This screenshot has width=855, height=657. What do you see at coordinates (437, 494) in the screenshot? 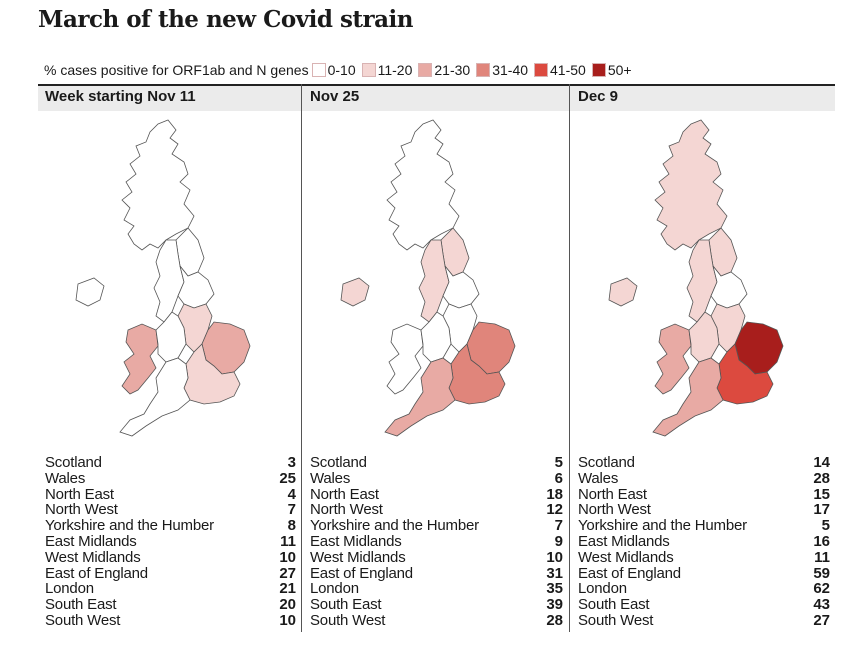
I see `list-item: North East 18` at bounding box center [437, 494].